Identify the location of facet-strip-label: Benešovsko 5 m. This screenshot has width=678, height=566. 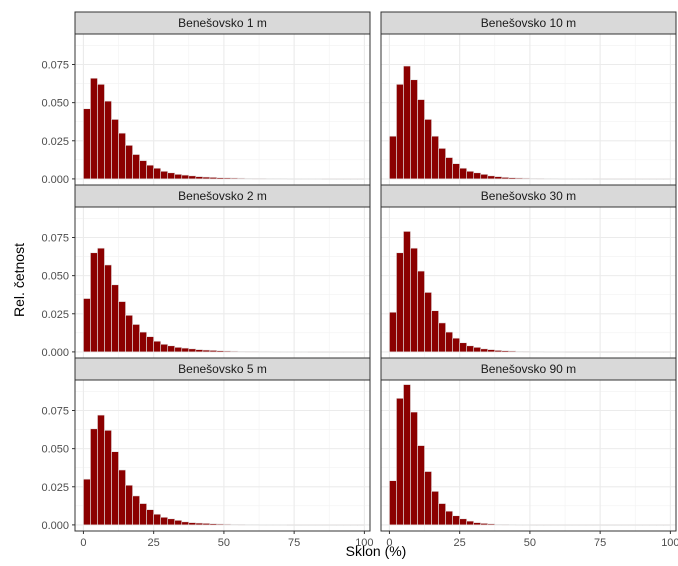
(222, 369).